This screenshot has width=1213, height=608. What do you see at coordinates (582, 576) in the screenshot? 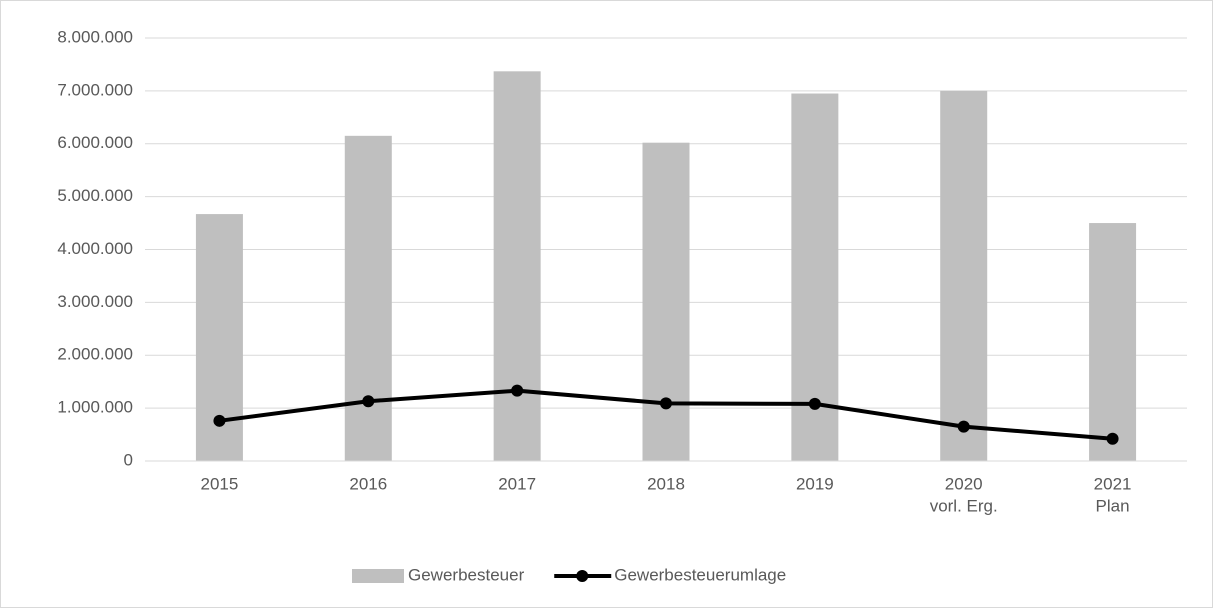
I see `legend-marker` at bounding box center [582, 576].